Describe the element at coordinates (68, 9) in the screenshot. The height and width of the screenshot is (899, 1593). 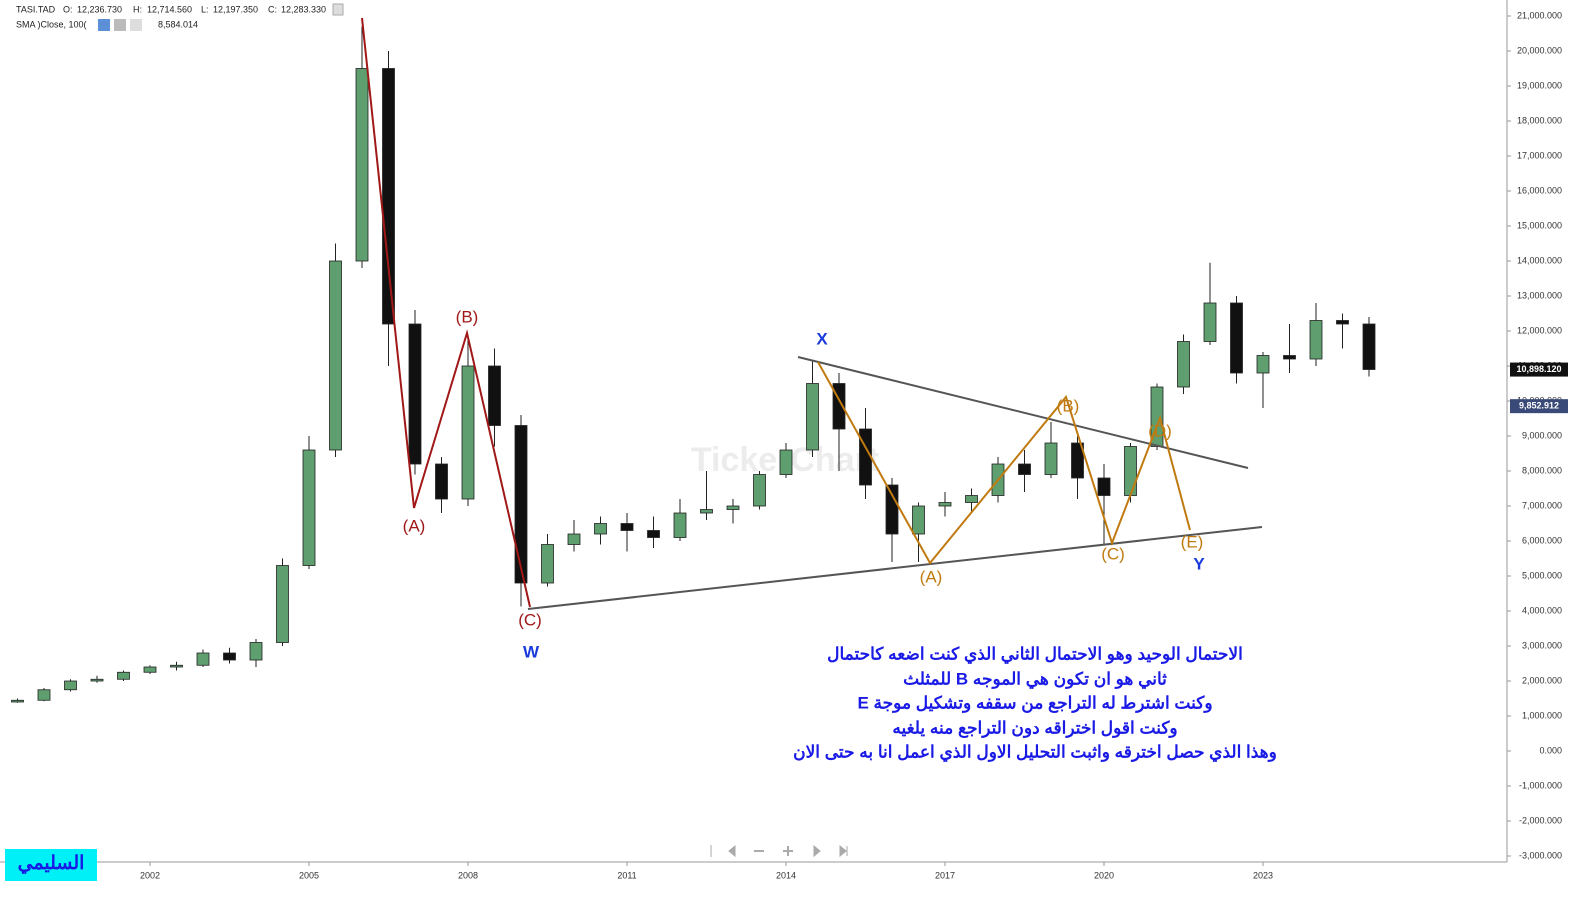
I see `open-label: O:` at that location.